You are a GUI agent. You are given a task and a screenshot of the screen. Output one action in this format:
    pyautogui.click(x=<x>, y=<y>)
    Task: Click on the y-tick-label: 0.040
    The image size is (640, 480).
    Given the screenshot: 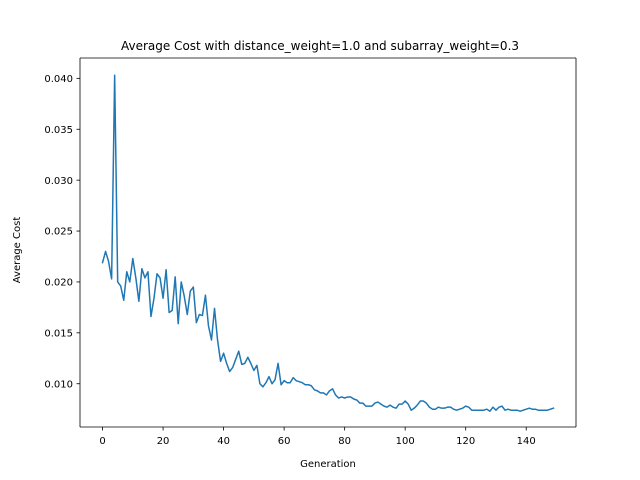 What is the action you would take?
    pyautogui.click(x=58, y=79)
    